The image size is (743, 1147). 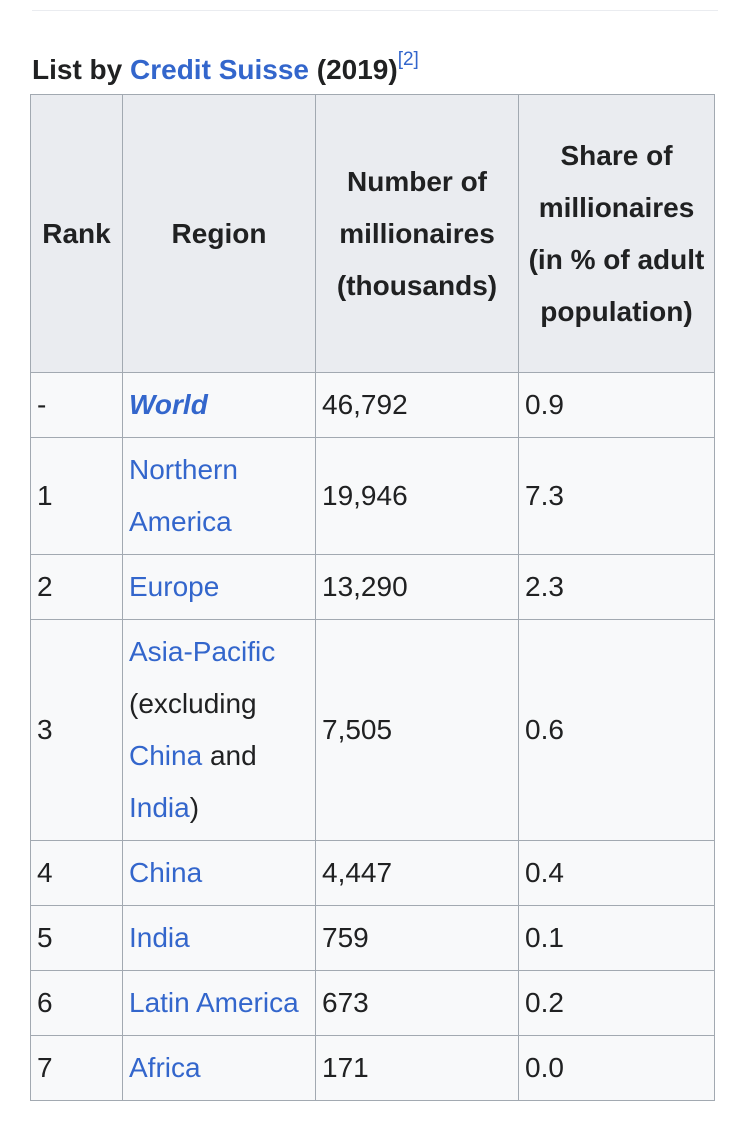 I want to click on table-row: 4 China 4,447 0.4, so click(x=372, y=873).